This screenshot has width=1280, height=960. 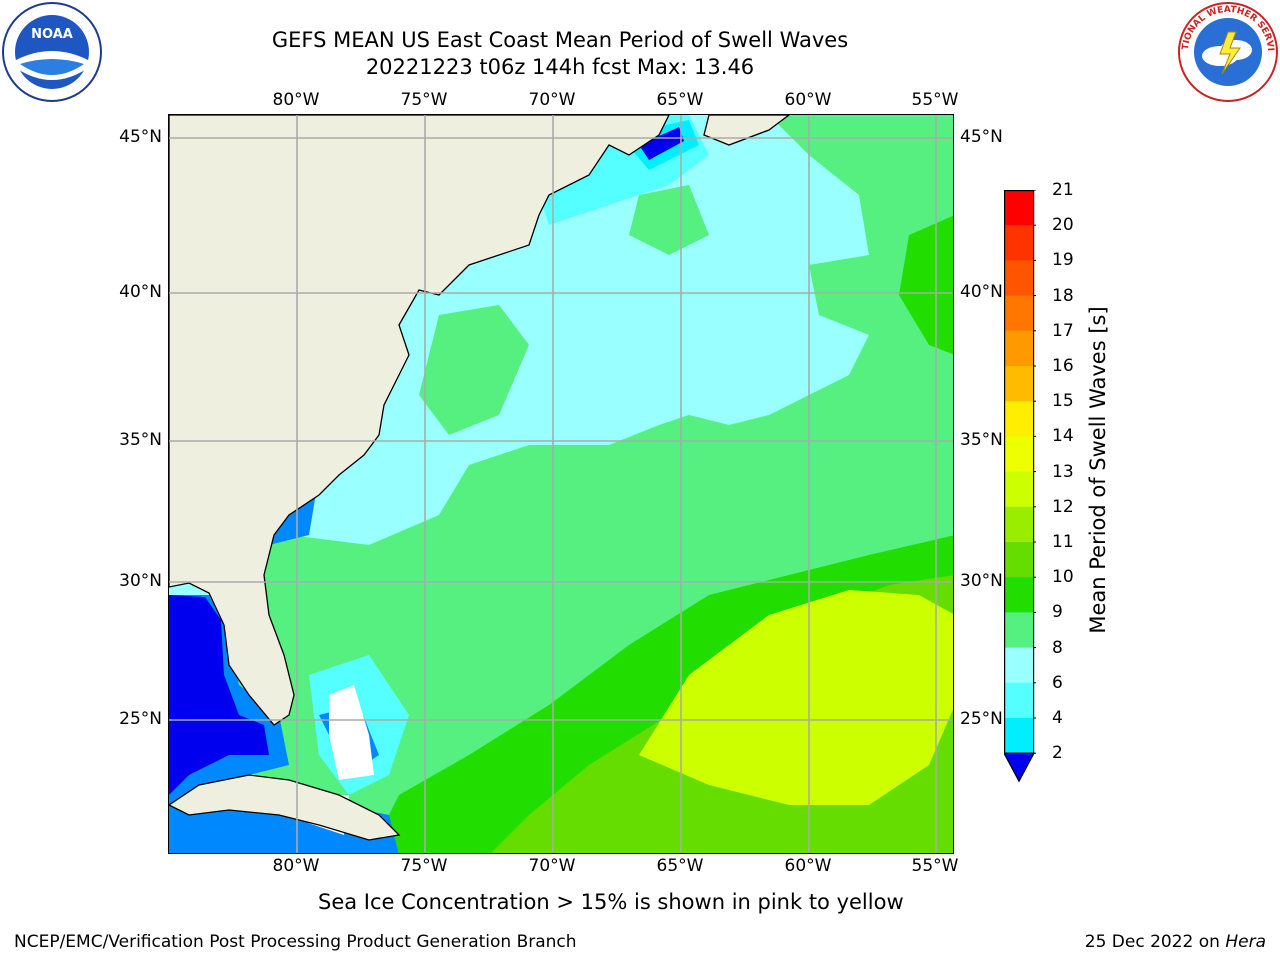 I want to click on lat-label-left: 45°N, so click(x=140, y=137).